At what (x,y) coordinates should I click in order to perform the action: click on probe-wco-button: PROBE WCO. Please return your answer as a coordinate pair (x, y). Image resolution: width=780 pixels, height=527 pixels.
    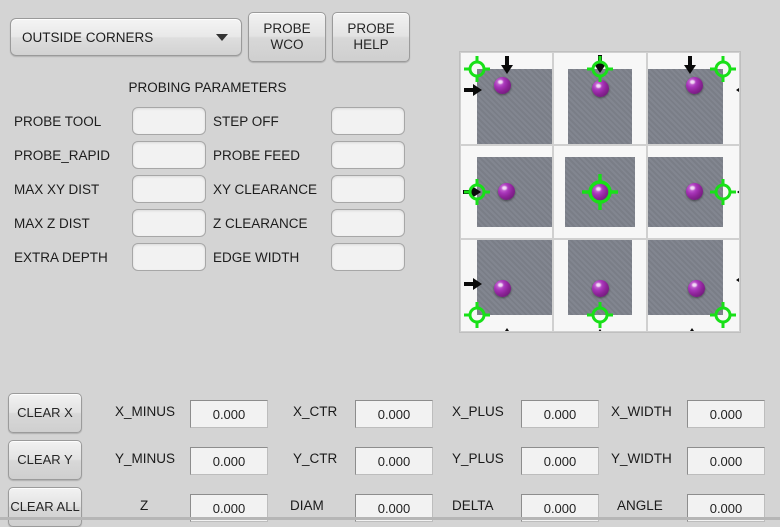
    Looking at the image, I should click on (287, 37).